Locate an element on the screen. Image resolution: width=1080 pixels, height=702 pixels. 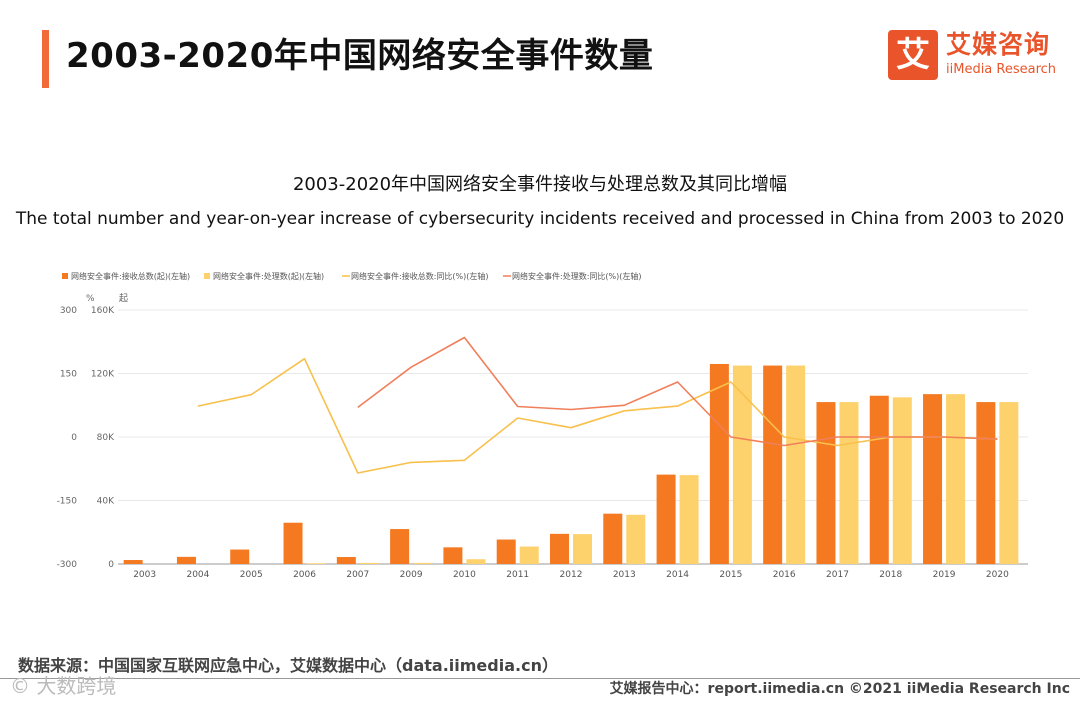
legend-label: 网络安全事件:接收总数(起)(左轴) is located at coordinates (130, 276).